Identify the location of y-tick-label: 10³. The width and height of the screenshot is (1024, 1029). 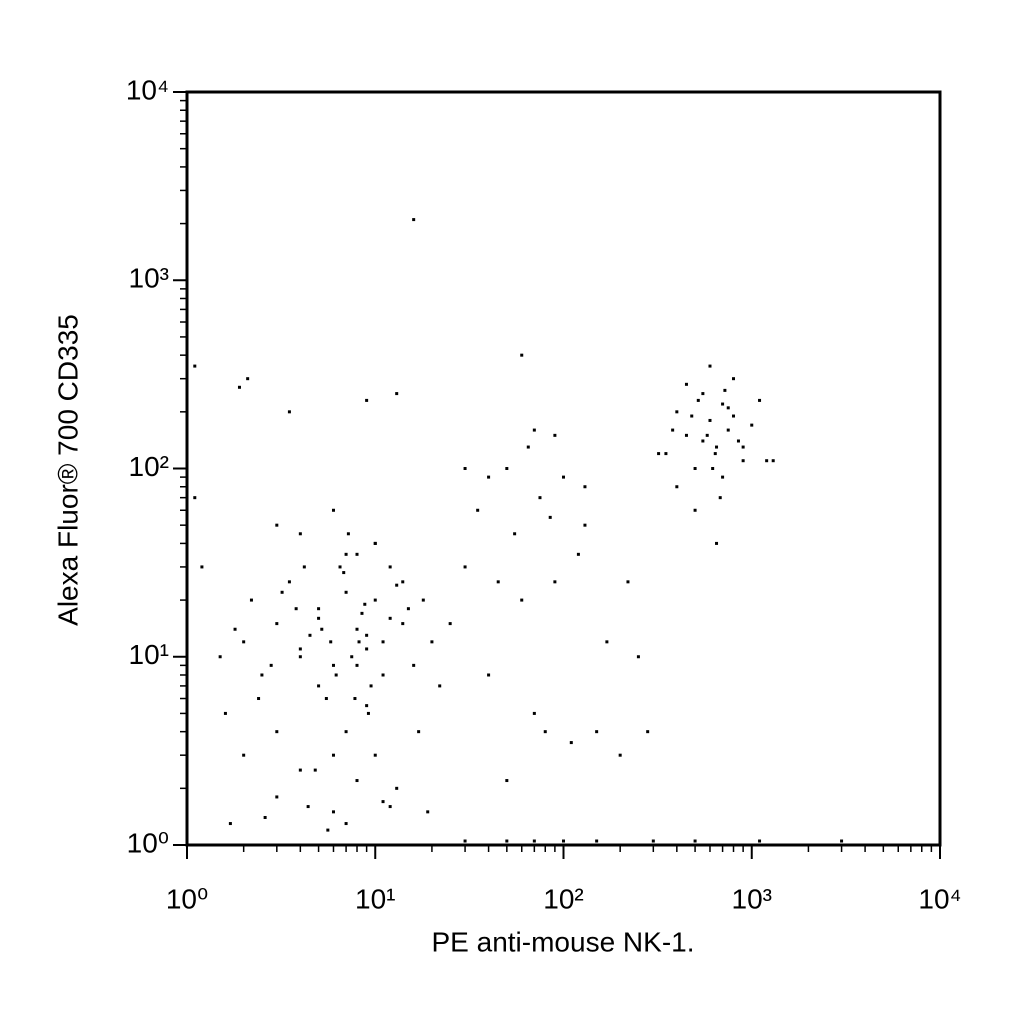
(149, 278).